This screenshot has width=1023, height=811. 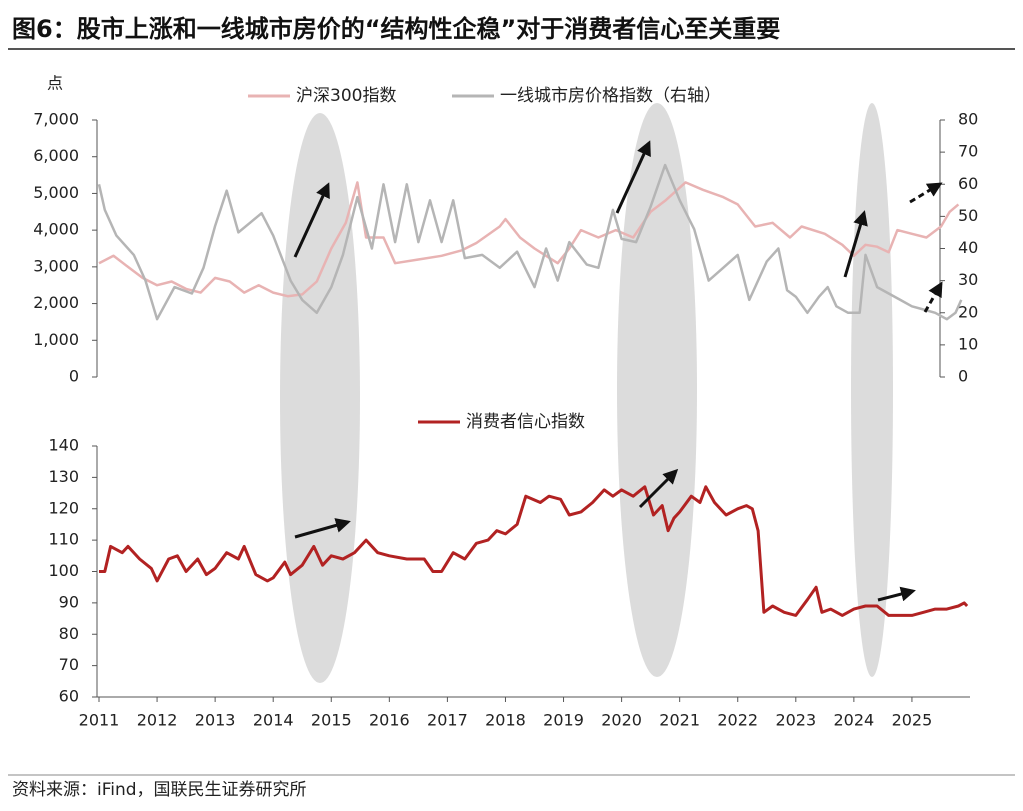 What do you see at coordinates (968, 151) in the screenshot?
I see `y2-tick-label: 70` at bounding box center [968, 151].